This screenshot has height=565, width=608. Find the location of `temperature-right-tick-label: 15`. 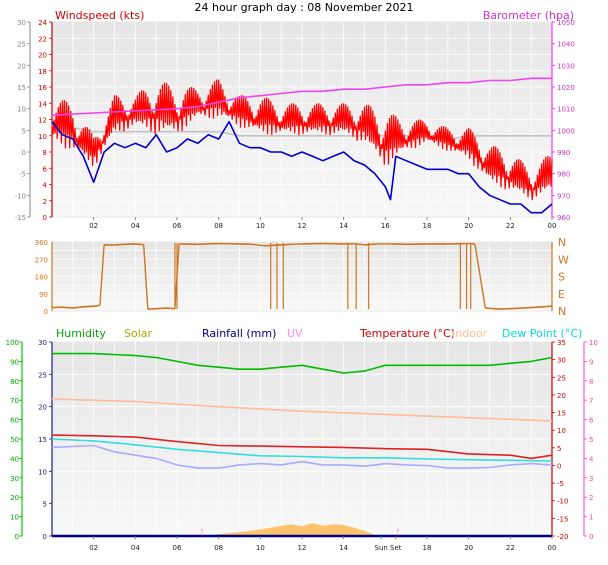

temperature-right-tick-label: 15 is located at coordinates (561, 414).